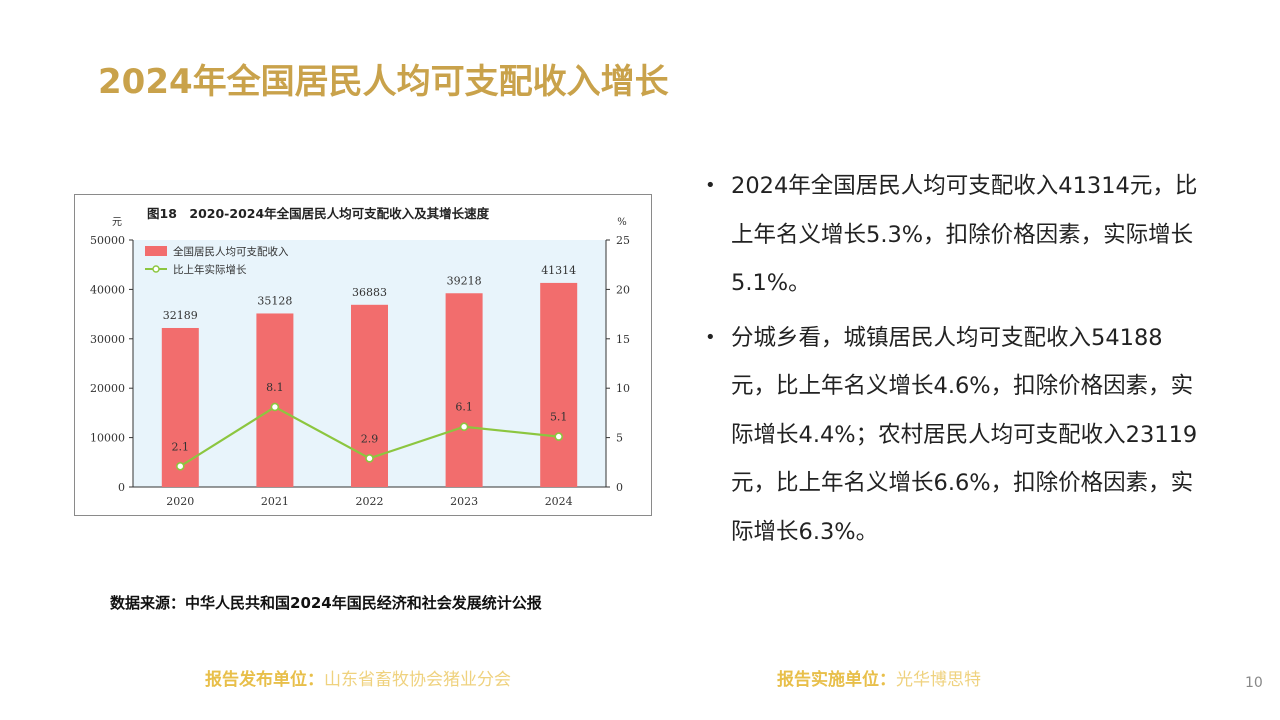 The width and height of the screenshot is (1280, 720). I want to click on y-tick-label: 20000, so click(107, 388).